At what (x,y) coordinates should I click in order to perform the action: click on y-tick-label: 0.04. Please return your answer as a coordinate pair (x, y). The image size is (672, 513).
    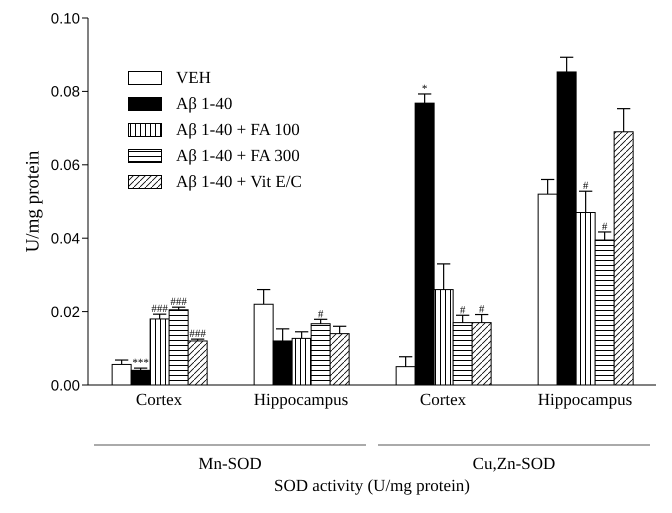
    Looking at the image, I should click on (65, 239).